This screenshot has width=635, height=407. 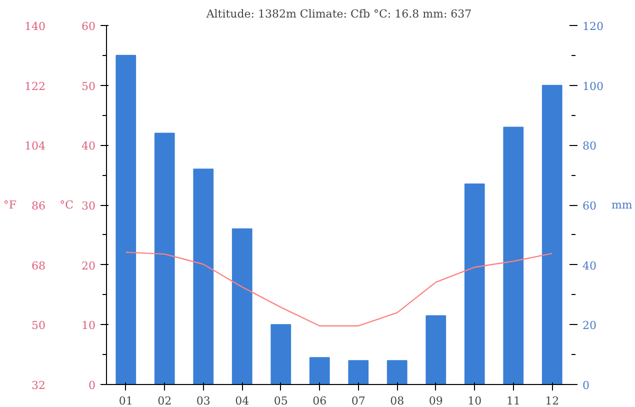 What do you see at coordinates (593, 86) in the screenshot?
I see `y2-tick-label: 100` at bounding box center [593, 86].